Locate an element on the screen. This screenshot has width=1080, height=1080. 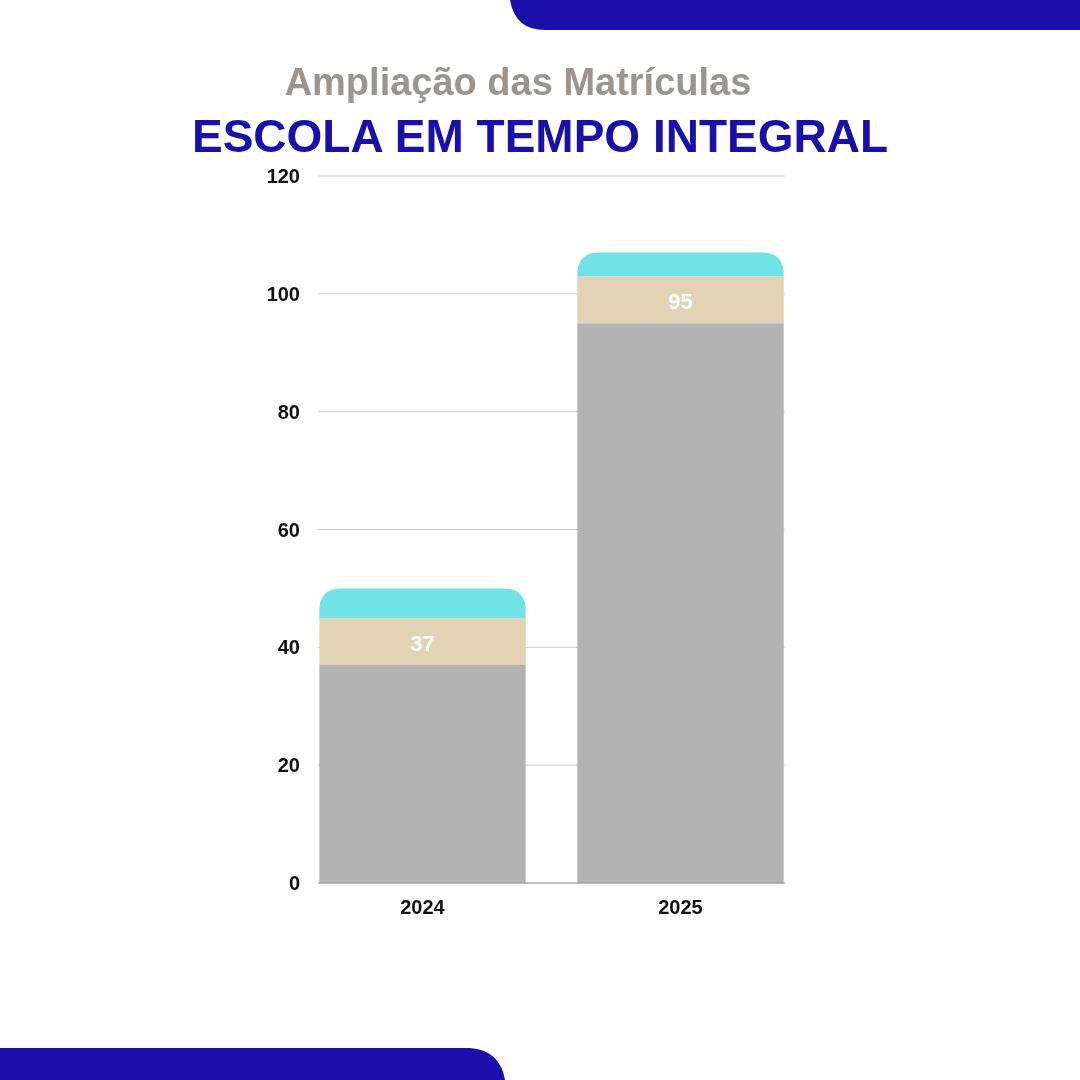
y-tick-label: 80 is located at coordinates (288, 411).